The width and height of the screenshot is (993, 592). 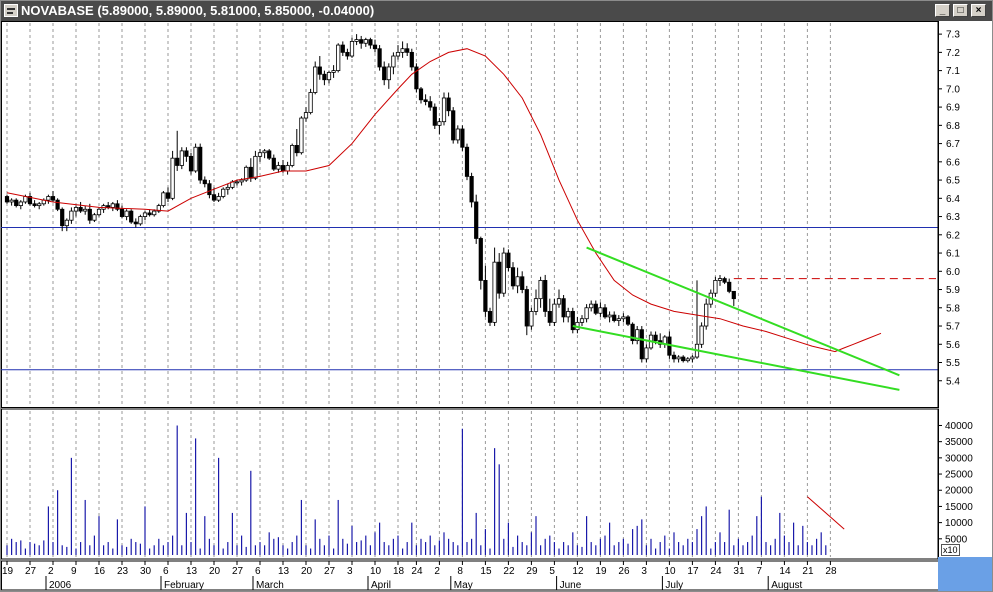 What do you see at coordinates (166, 571) in the screenshot?
I see `date-tick-label: 6` at bounding box center [166, 571].